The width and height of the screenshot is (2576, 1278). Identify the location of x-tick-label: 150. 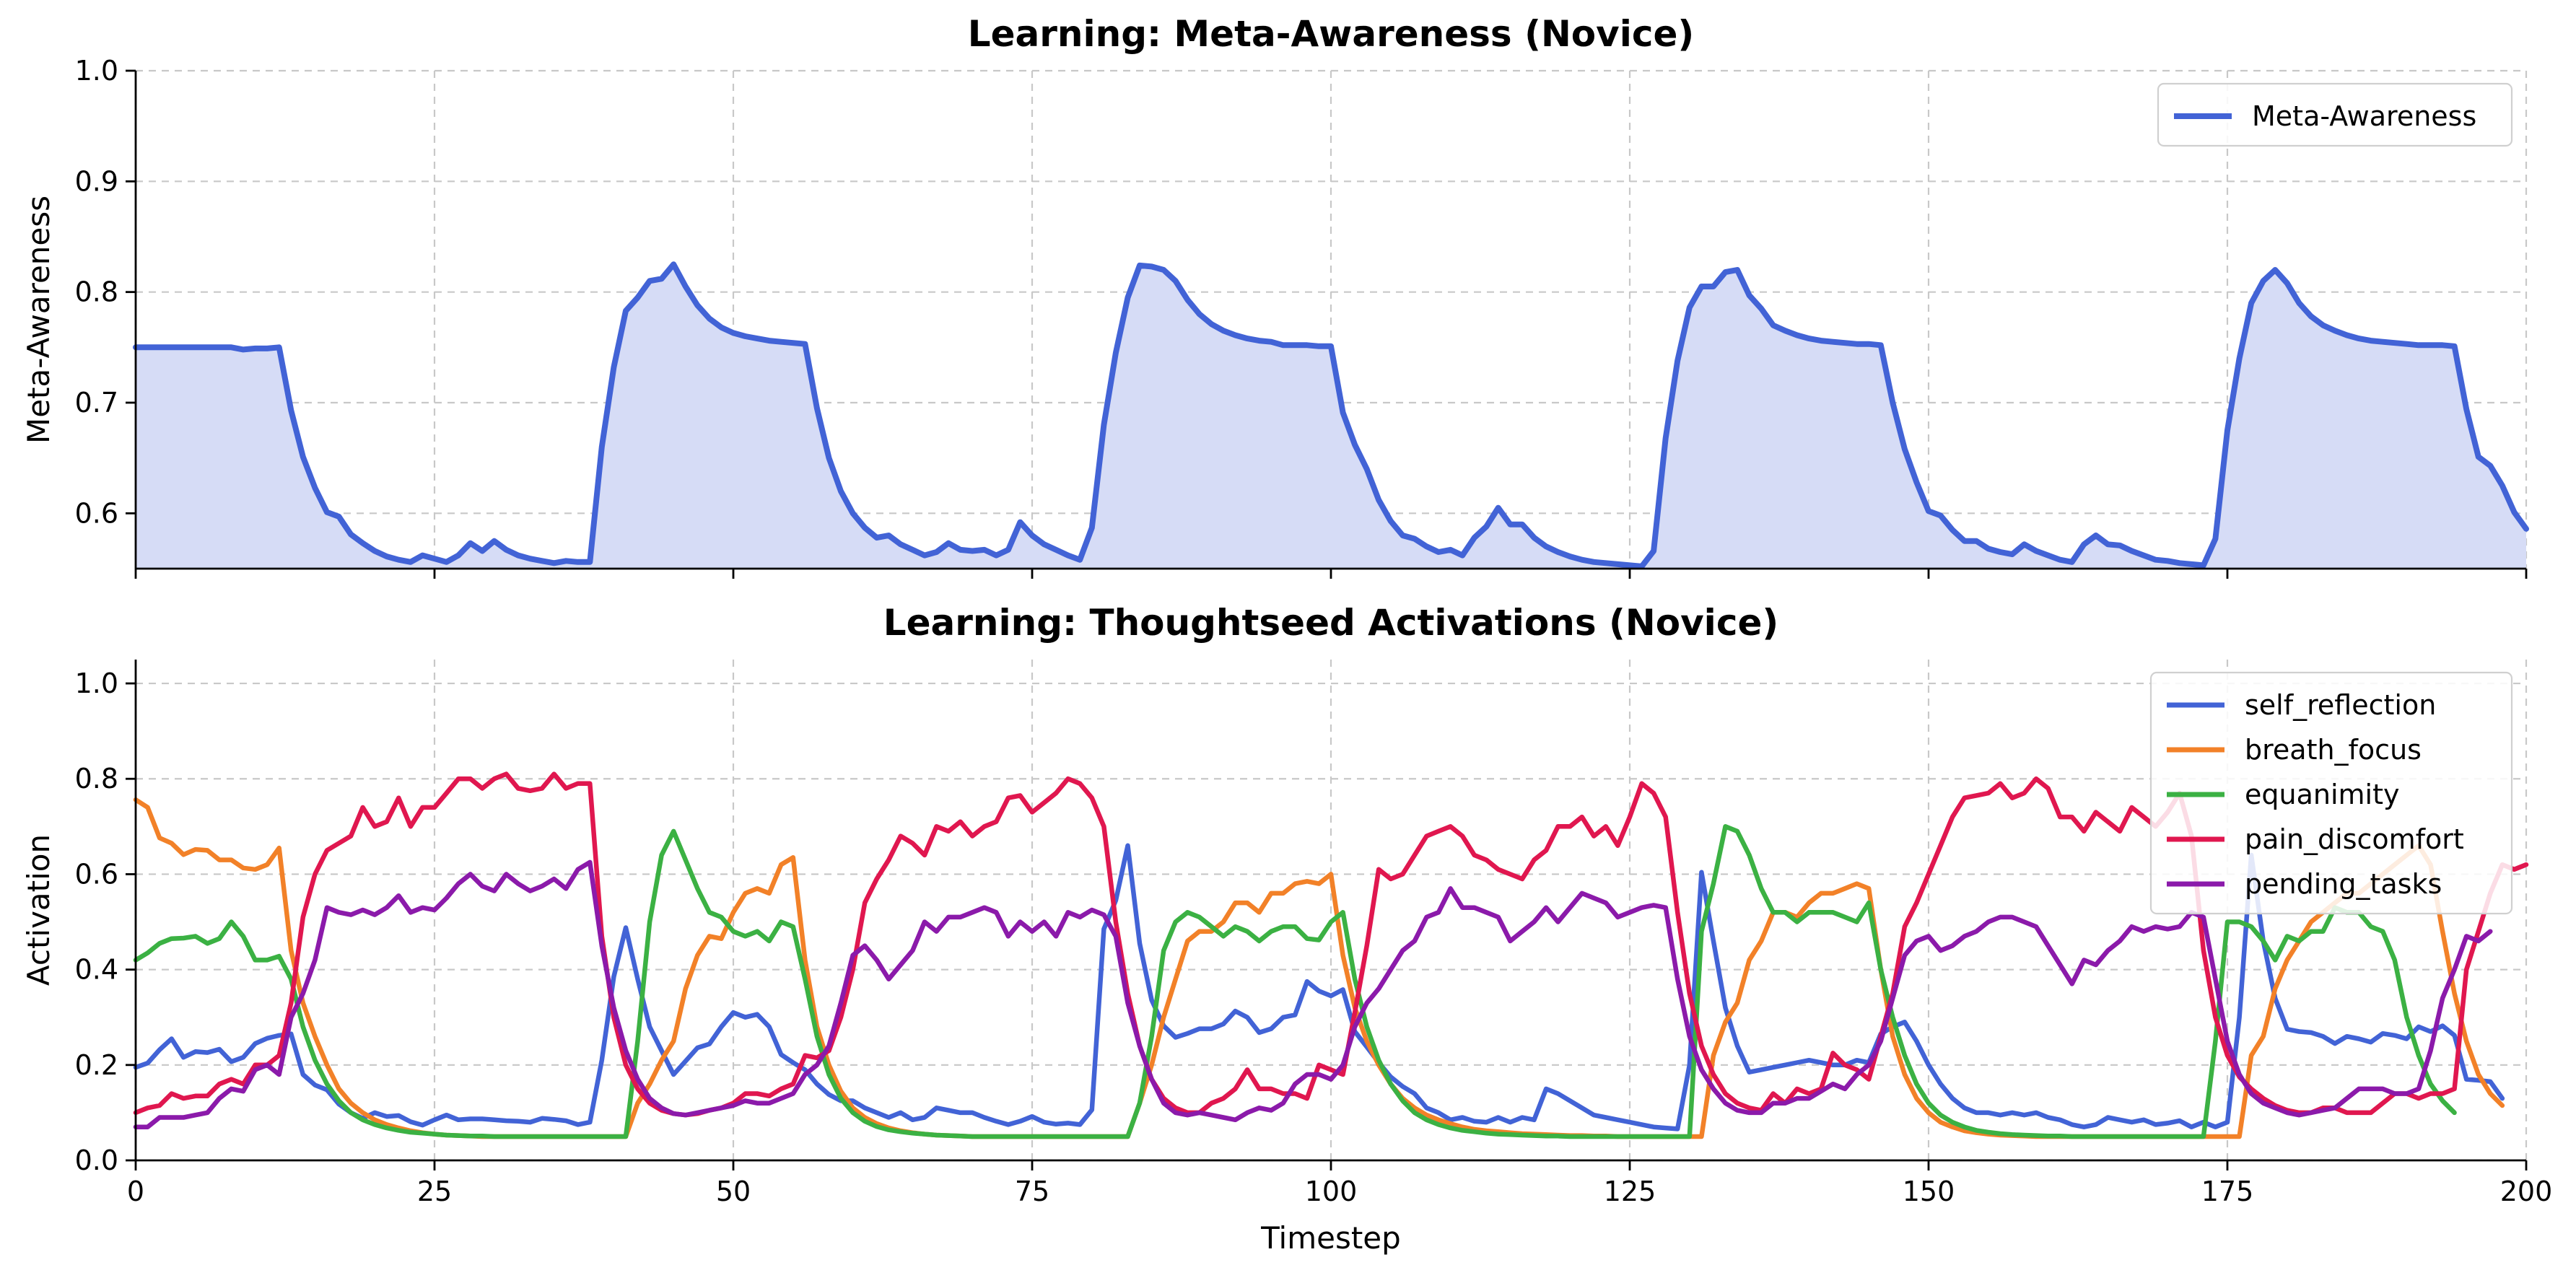
(1929, 1191).